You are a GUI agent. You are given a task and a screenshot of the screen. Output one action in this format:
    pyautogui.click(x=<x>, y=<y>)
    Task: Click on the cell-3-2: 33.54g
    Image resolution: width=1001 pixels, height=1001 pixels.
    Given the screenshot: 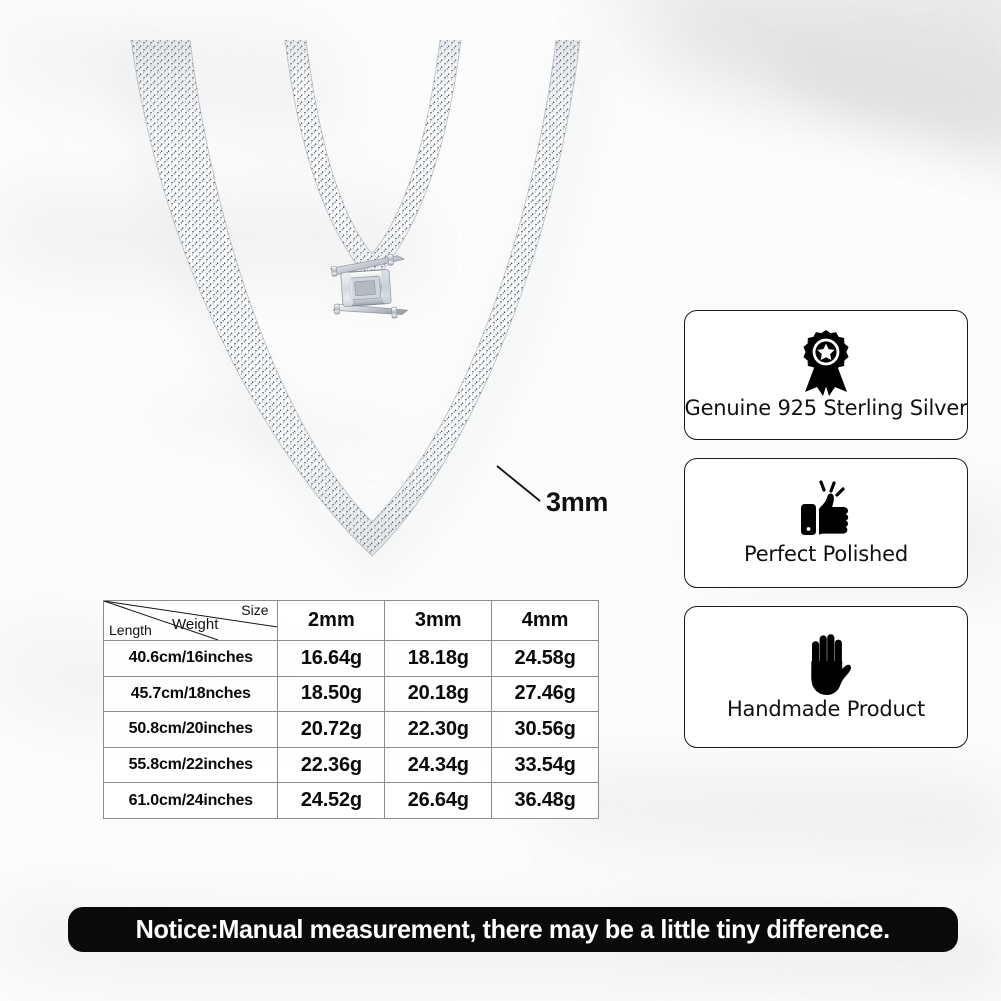 What is the action you would take?
    pyautogui.click(x=545, y=765)
    